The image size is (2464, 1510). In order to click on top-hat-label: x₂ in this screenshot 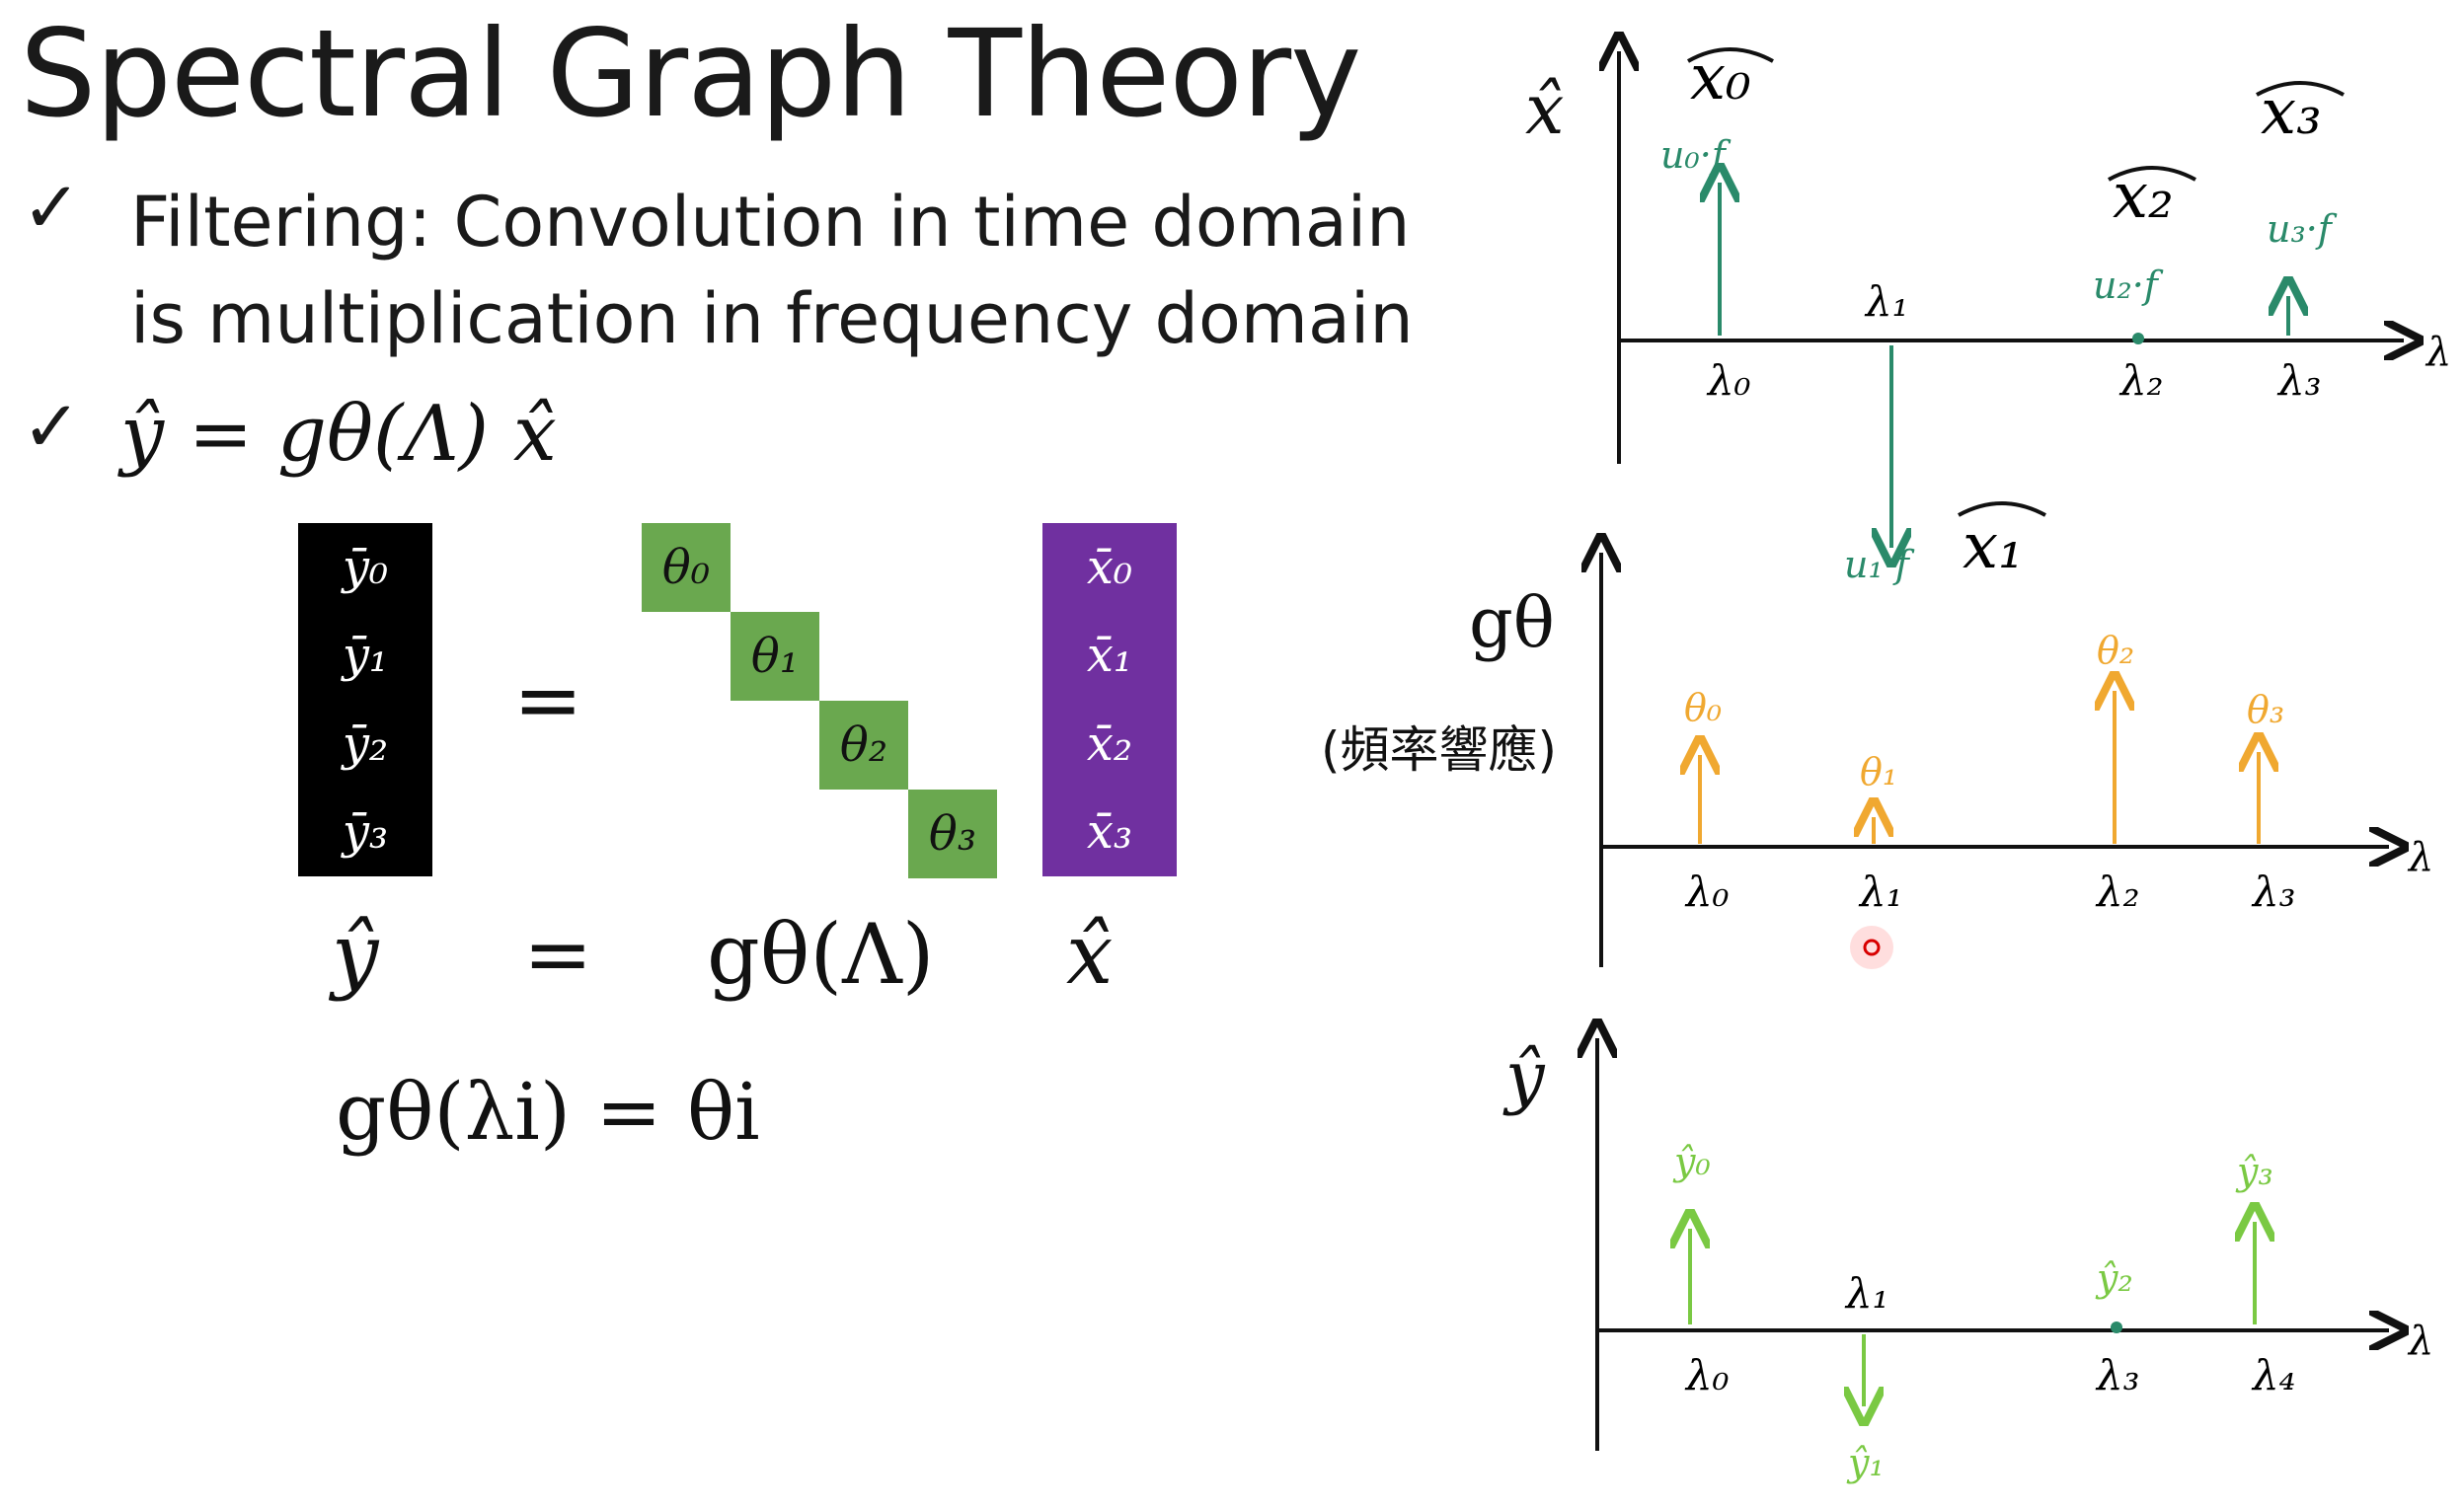, I will do `click(2143, 197)`.